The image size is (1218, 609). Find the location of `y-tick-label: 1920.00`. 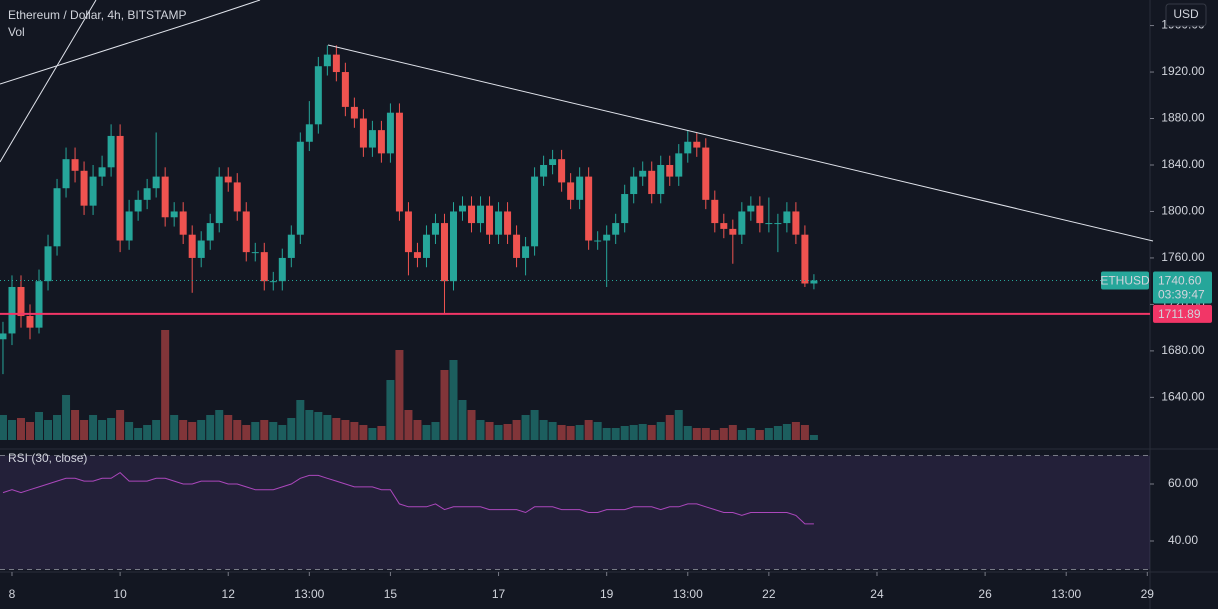

y-tick-label: 1920.00 is located at coordinates (1183, 71).